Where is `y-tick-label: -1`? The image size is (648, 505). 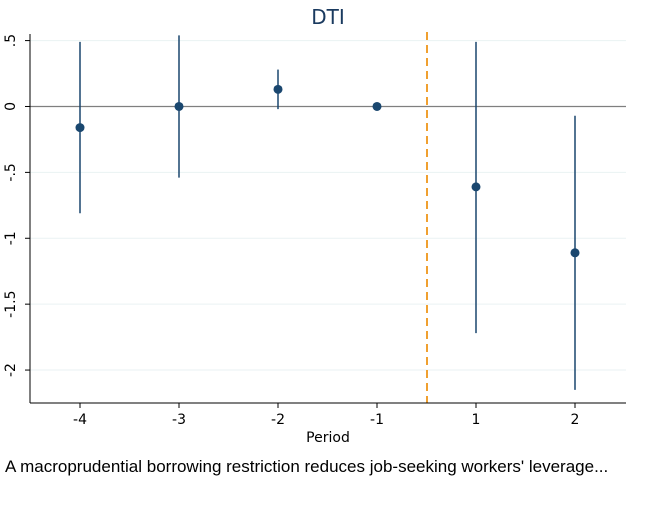 y-tick-label: -1 is located at coordinates (11, 238).